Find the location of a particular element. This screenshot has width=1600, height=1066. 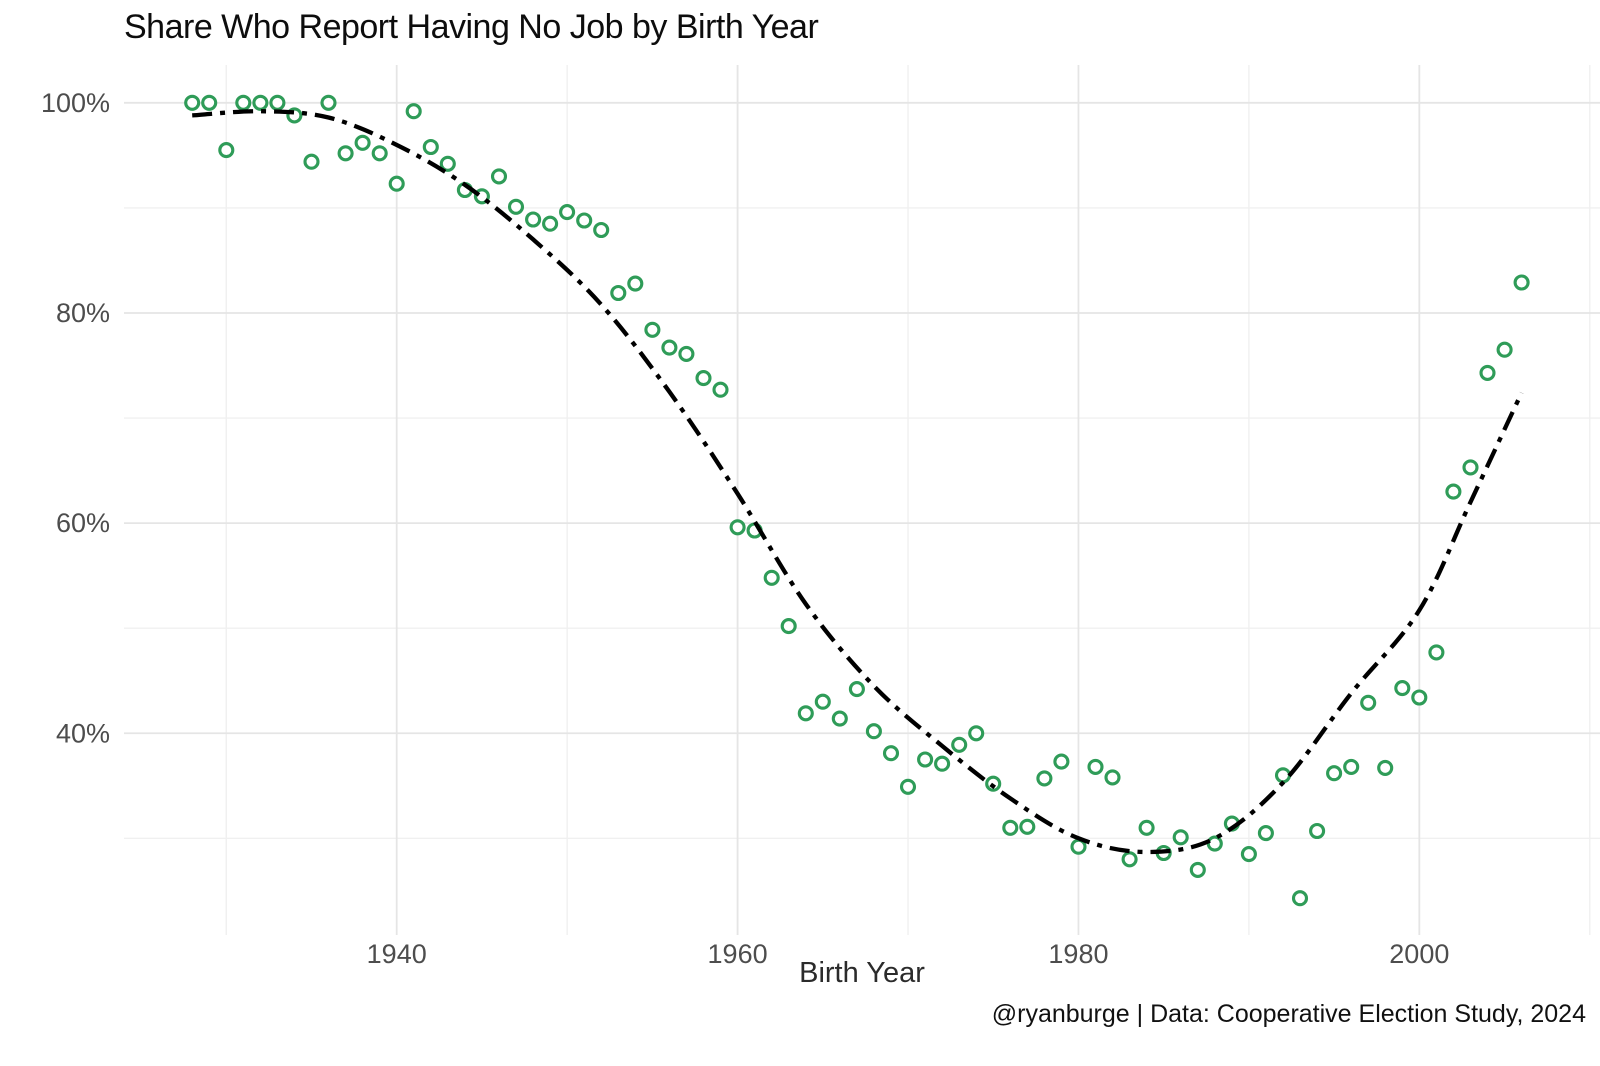

x-tick-label: 1960 is located at coordinates (738, 954).